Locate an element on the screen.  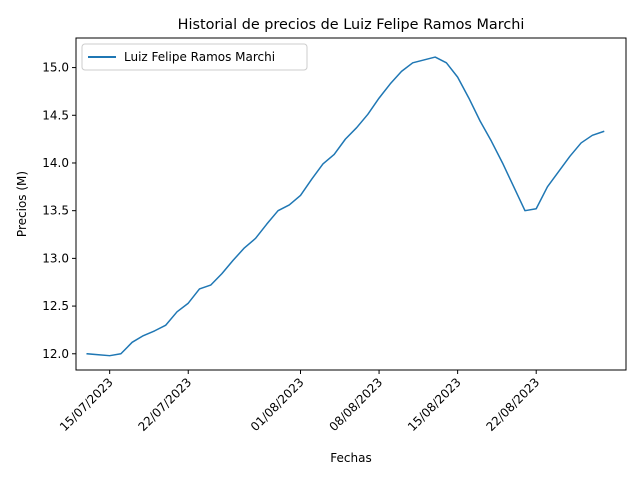
y-tick-label: 14.5 is located at coordinates (55, 115).